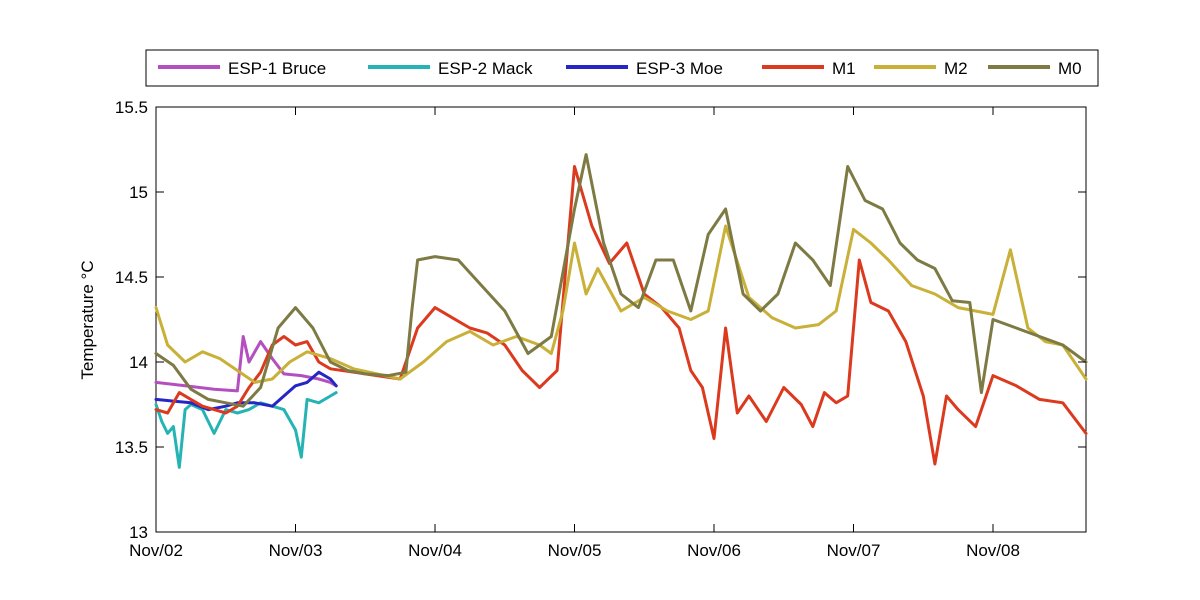 The width and height of the screenshot is (1200, 600). I want to click on y-axis-label: Temperature °C, so click(87, 319).